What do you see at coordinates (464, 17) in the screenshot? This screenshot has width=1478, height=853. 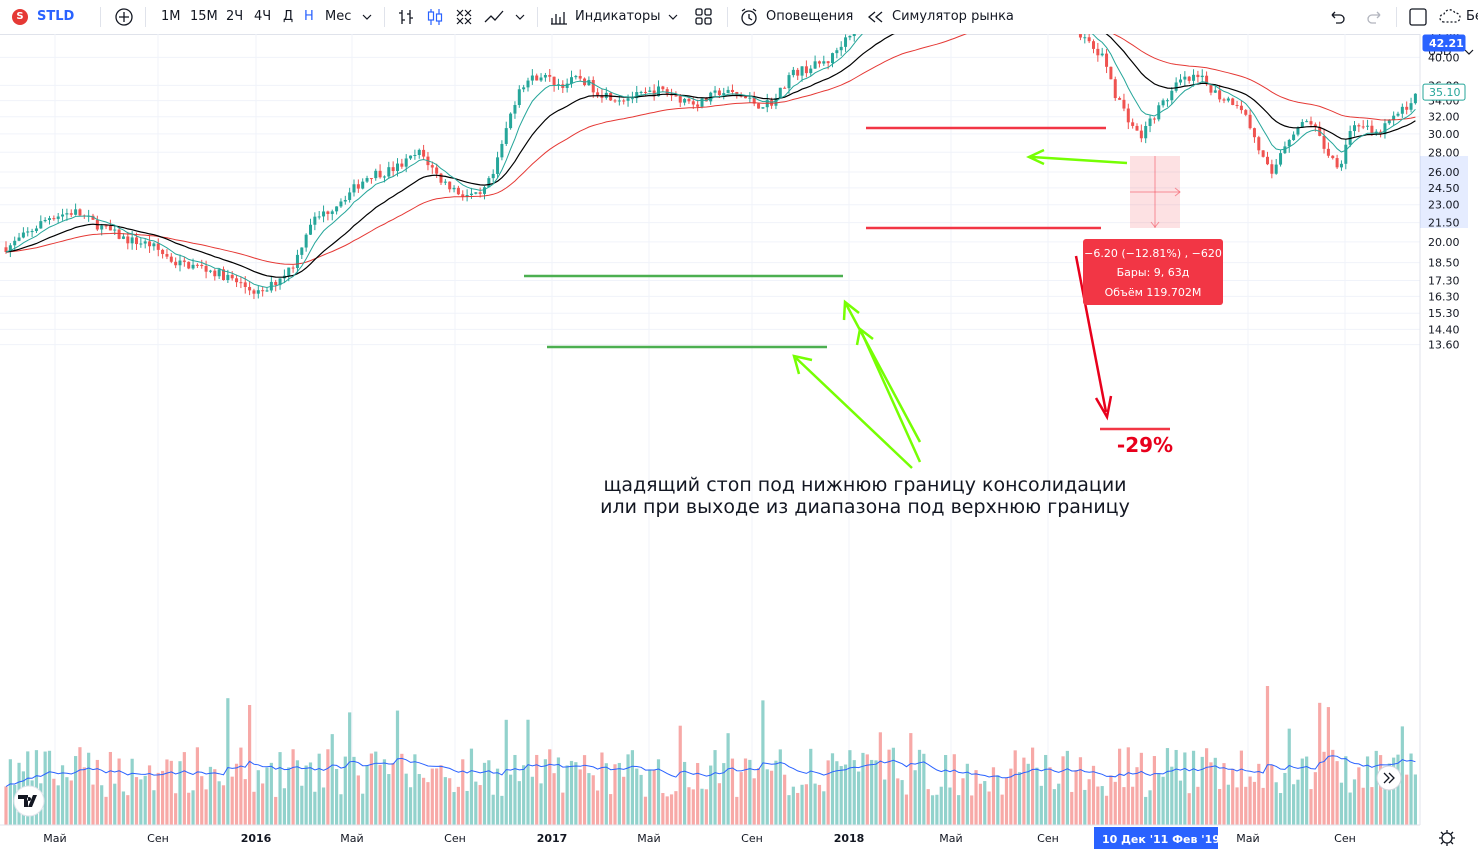 I see `heikin-ashi-icon` at bounding box center [464, 17].